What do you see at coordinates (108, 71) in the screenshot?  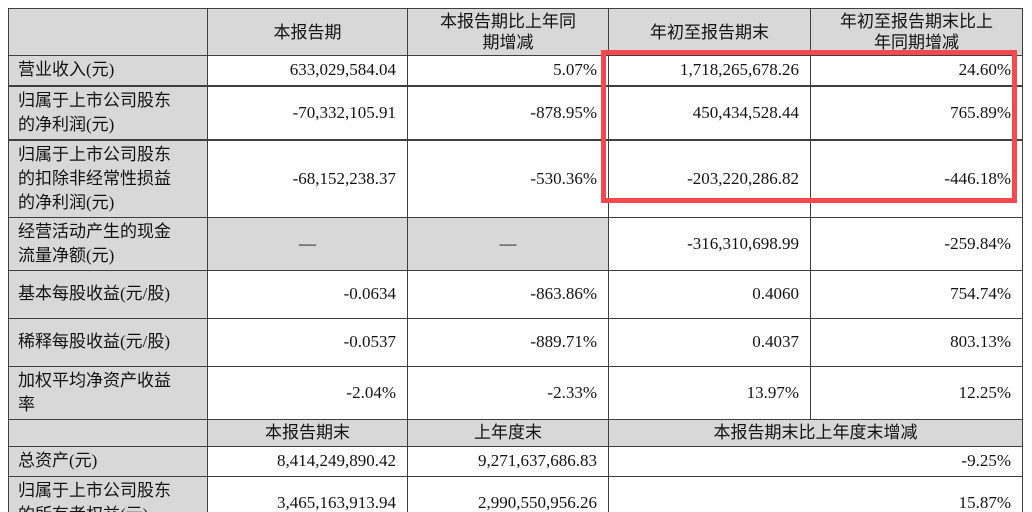 I see `cell-label: 营业收入(元)` at bounding box center [108, 71].